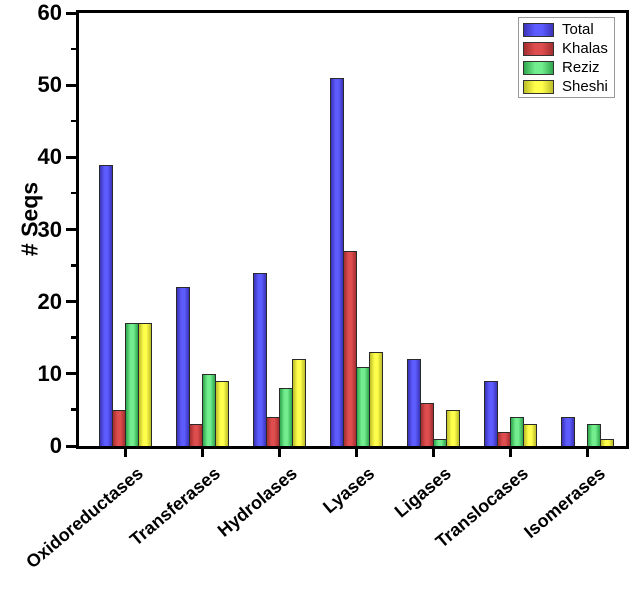  I want to click on bar-reziz, so click(594, 435).